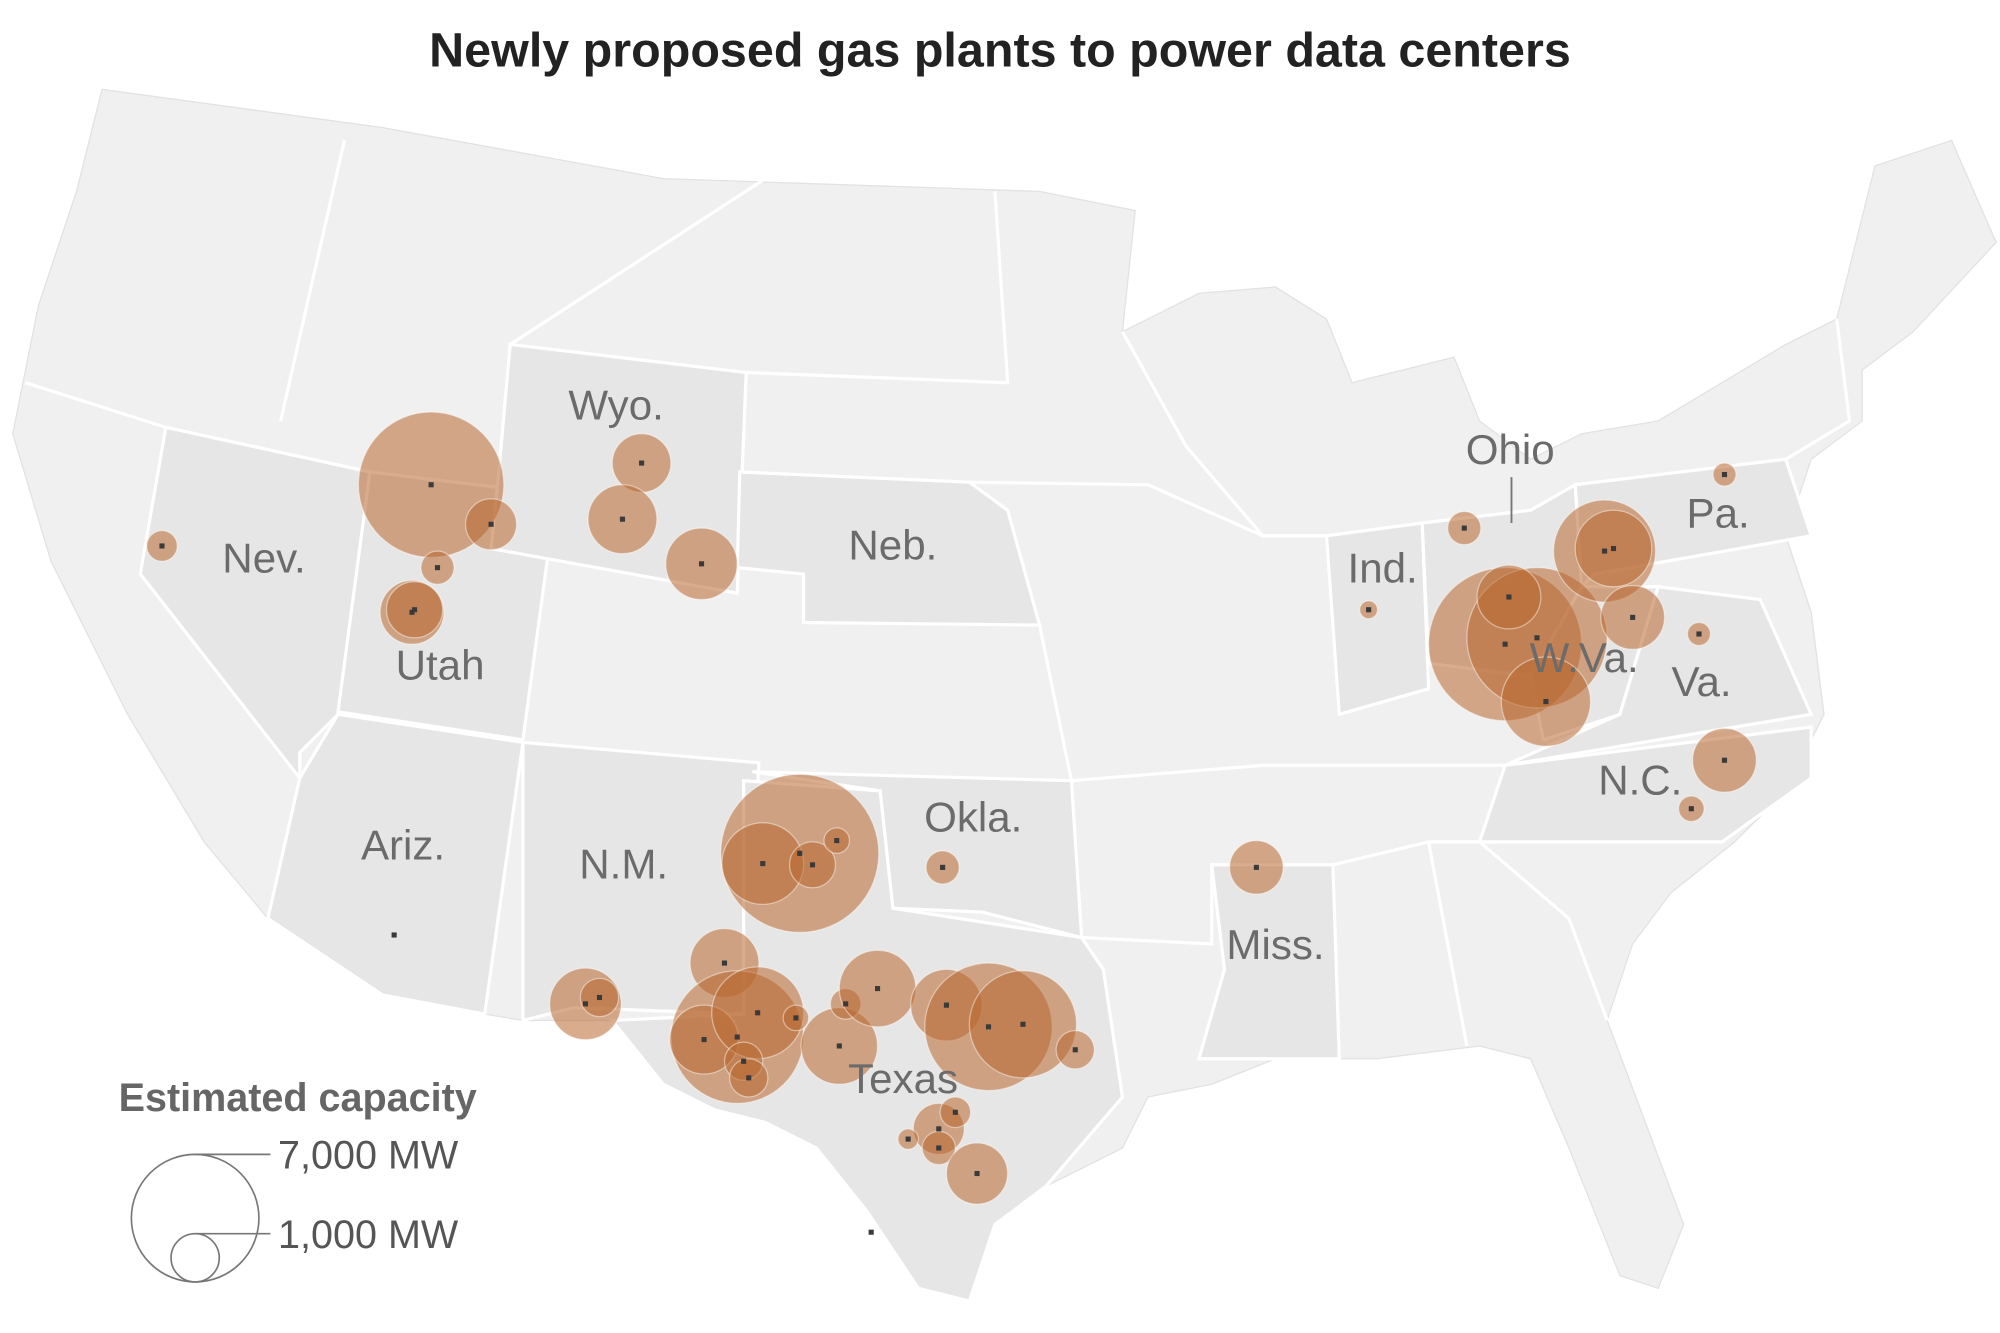  Describe the element at coordinates (263, 557) in the screenshot. I see `state-label: Nev.` at that location.